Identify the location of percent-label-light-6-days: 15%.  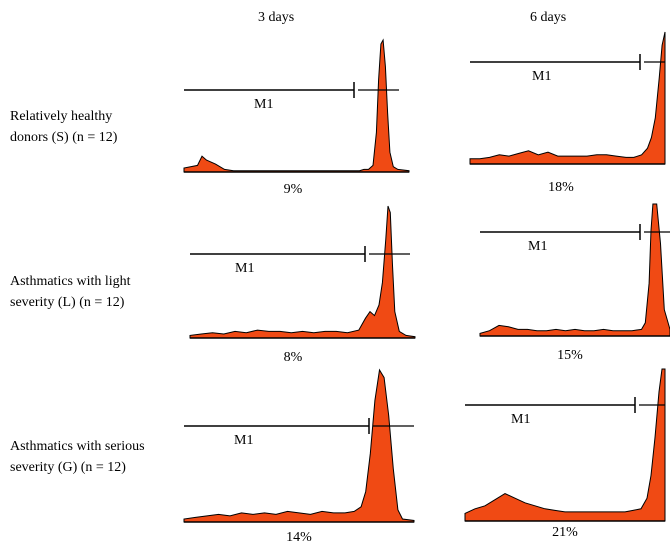
(570, 355).